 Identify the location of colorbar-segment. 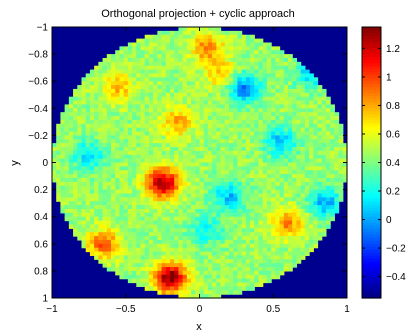
(371, 50).